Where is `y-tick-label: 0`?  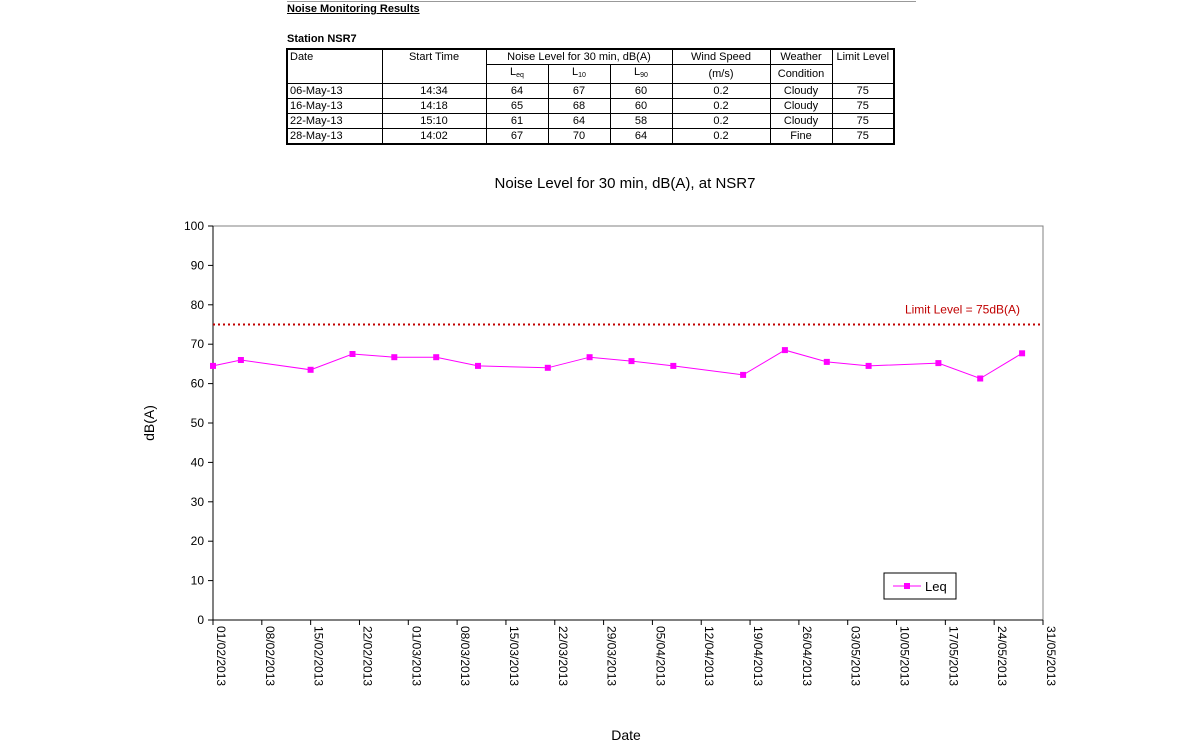
y-tick-label: 0 is located at coordinates (200, 620).